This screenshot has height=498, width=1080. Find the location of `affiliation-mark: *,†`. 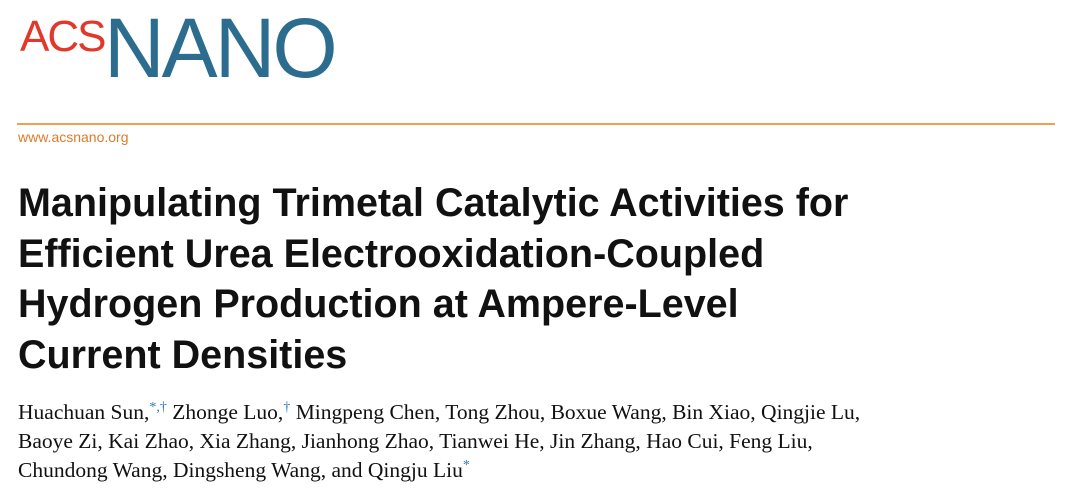

affiliation-mark: *,† is located at coordinates (158, 407).